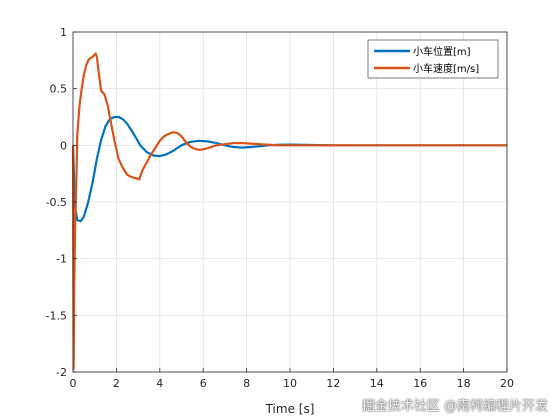 The width and height of the screenshot is (560, 420). I want to click on y-tick-label: 0, so click(63, 145).